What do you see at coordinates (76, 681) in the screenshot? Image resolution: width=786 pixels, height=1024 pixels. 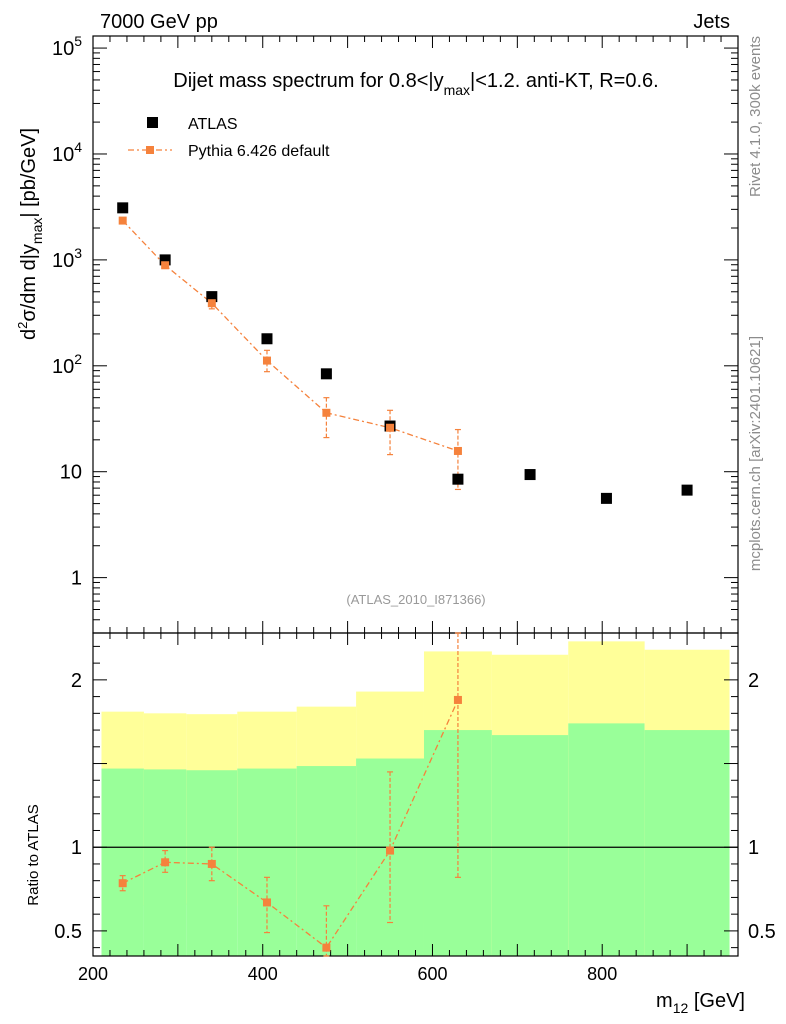 I see `ratio-y-tick-label-left: 2` at bounding box center [76, 681].